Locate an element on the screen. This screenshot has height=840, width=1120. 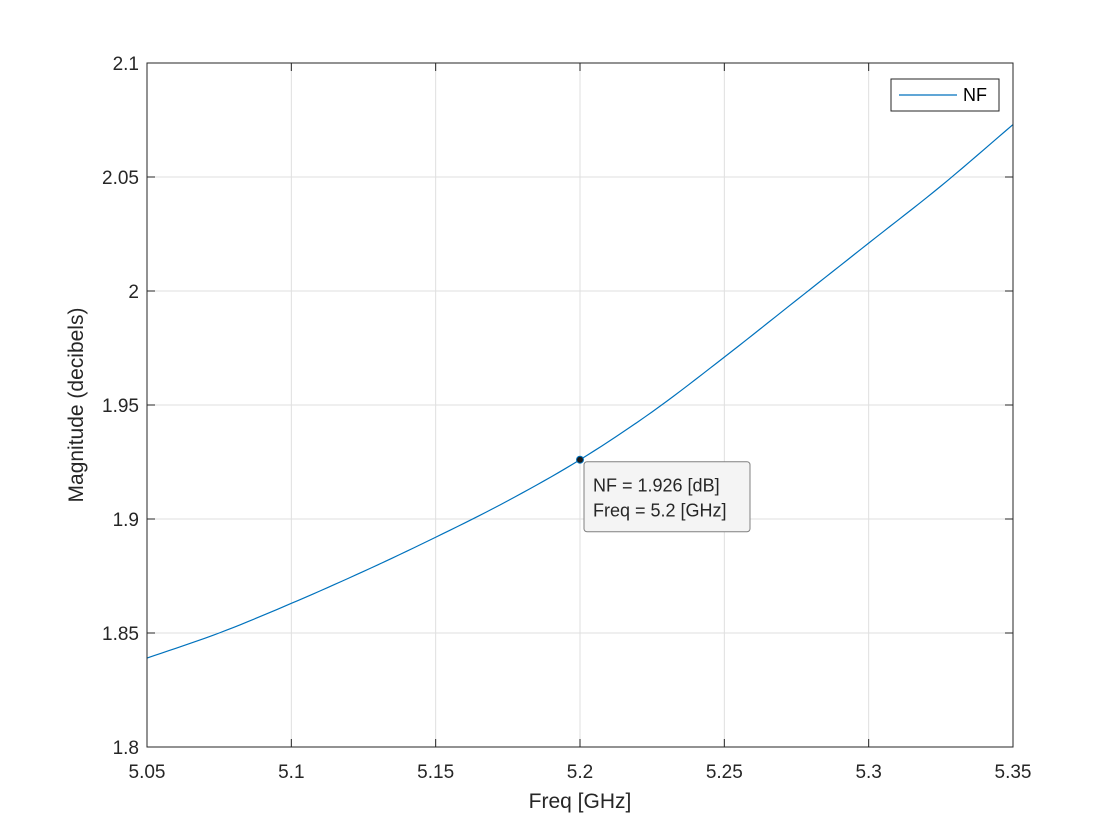
x-tick-label: 5.1 is located at coordinates (291, 772).